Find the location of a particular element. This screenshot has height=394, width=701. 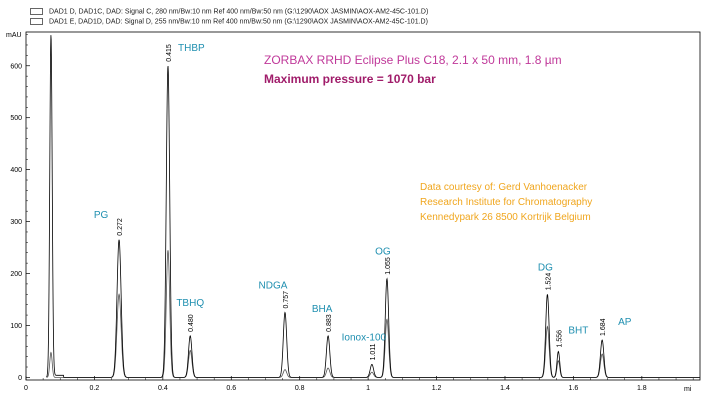

peak-rt-label: 1.556 is located at coordinates (559, 339).